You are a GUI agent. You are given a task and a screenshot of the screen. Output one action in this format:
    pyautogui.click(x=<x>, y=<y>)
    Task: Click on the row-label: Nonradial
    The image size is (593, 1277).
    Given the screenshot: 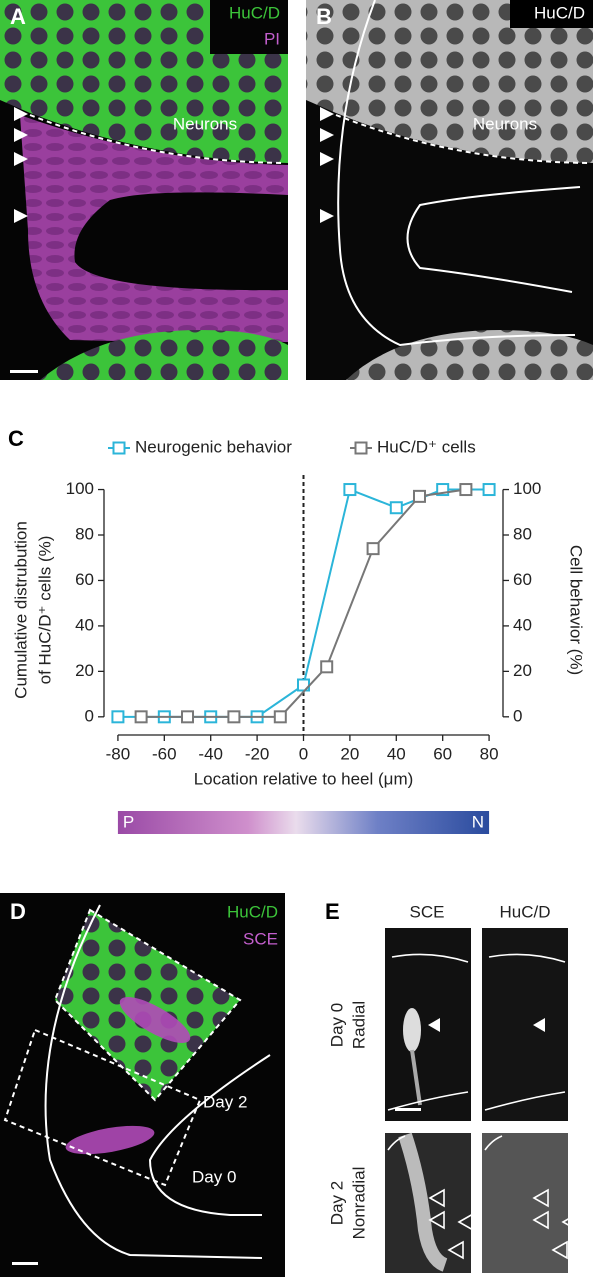 What is the action you would take?
    pyautogui.click(x=358, y=1203)
    